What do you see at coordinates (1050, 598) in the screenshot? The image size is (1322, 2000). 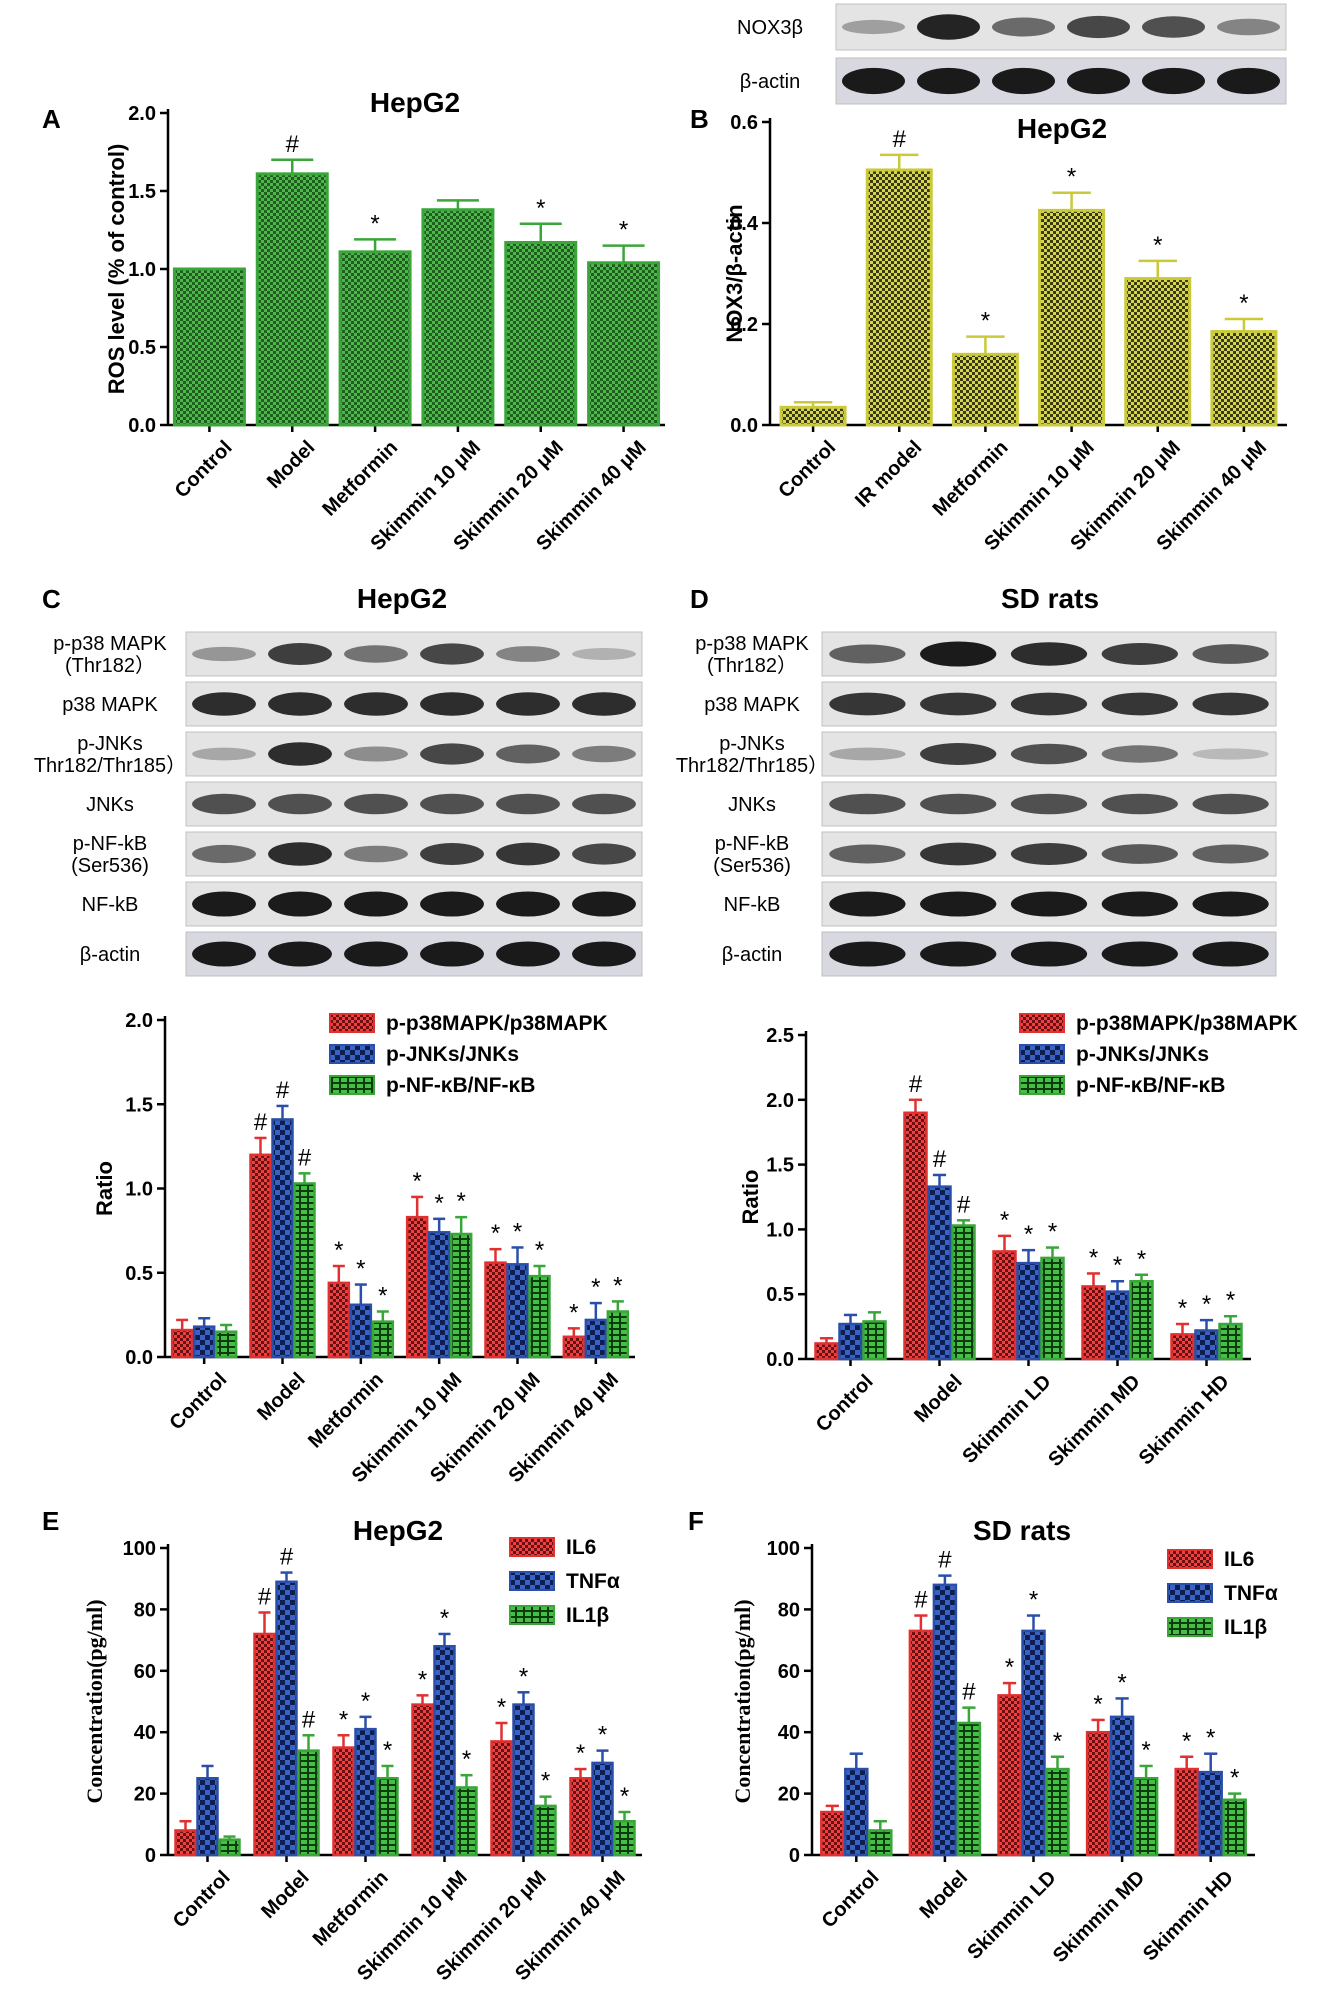 I see `chart-title: SD rats` at bounding box center [1050, 598].